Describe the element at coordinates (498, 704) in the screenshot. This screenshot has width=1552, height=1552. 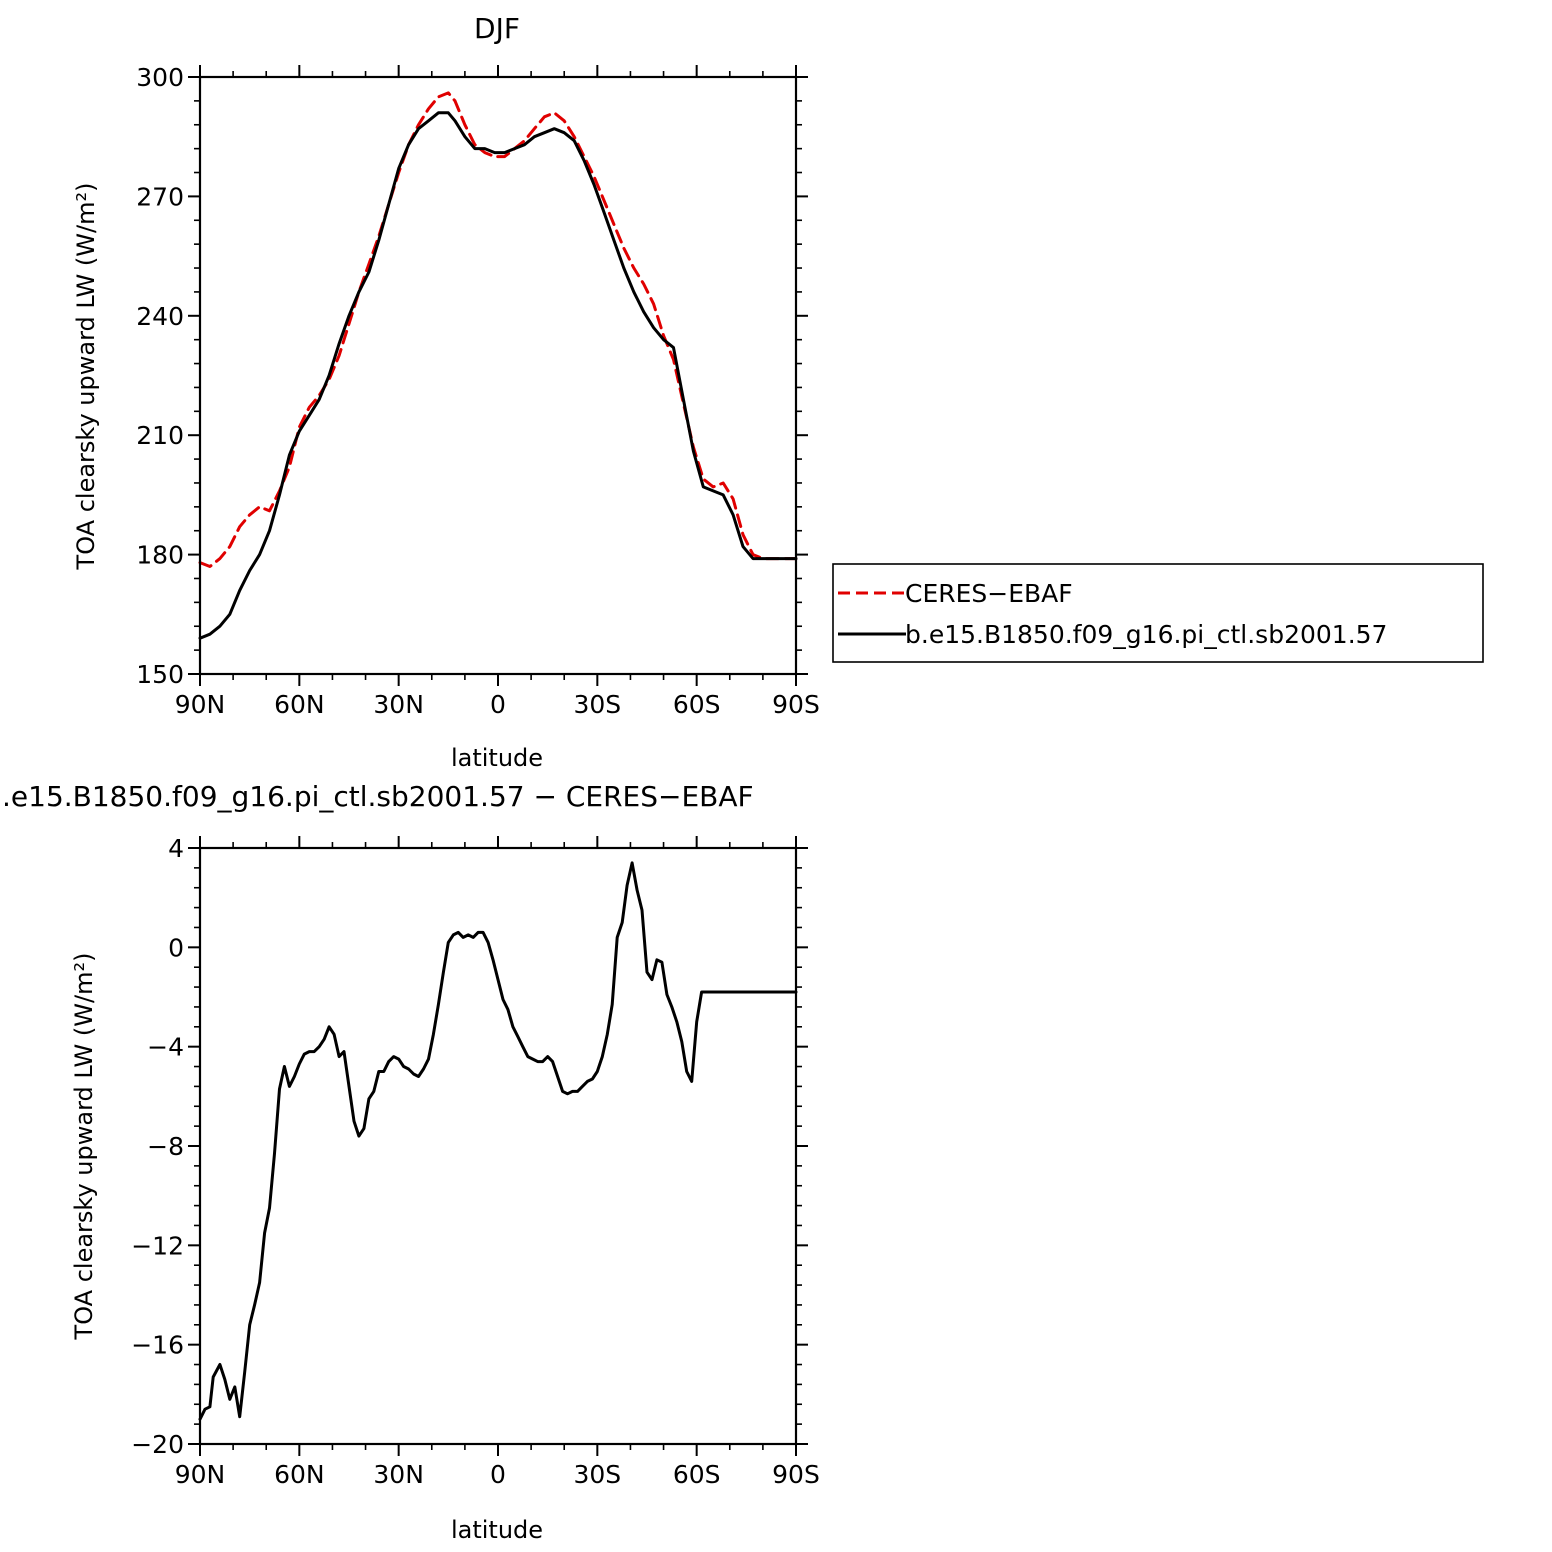
I see `top-x-tick-label: 0` at that location.